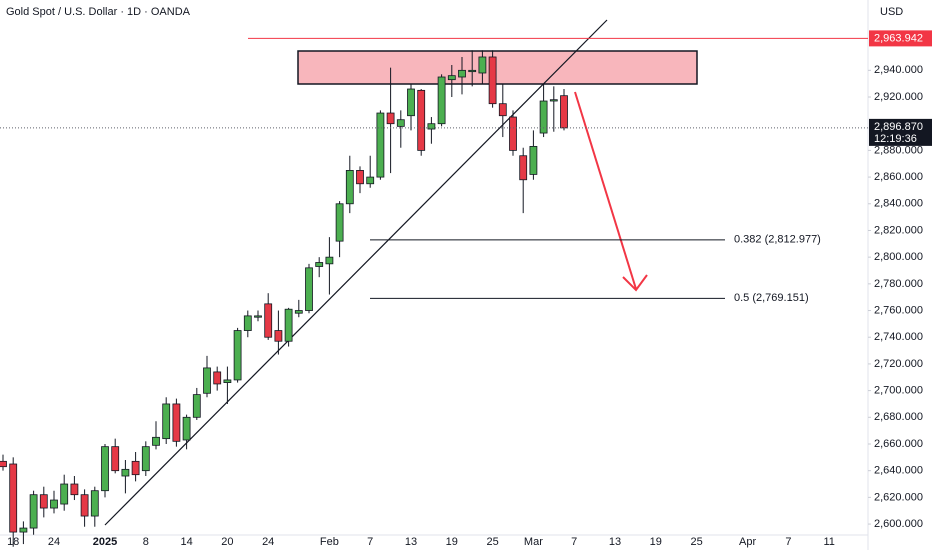 The image size is (932, 550). What do you see at coordinates (747, 542) in the screenshot?
I see `x-tick-label: Apr` at bounding box center [747, 542].